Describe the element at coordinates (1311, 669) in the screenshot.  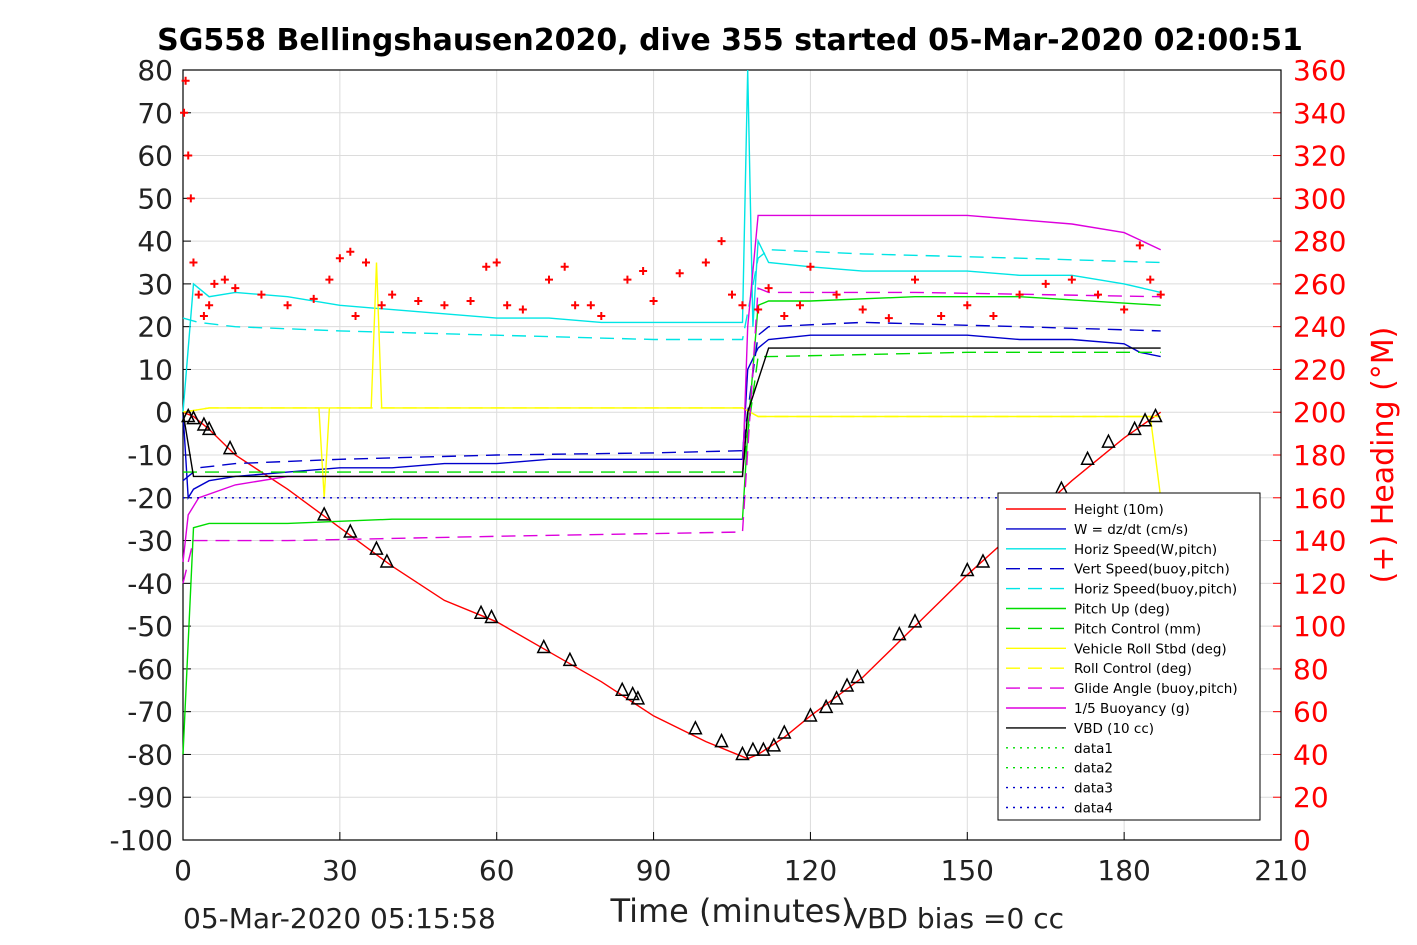
I see `right-tick-label: 80` at that location.